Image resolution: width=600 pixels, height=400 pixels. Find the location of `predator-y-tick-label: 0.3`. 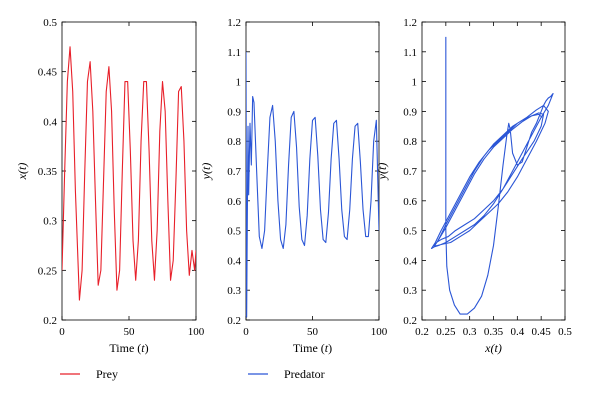

predator-y-tick-label: 0.3 is located at coordinates (234, 291).